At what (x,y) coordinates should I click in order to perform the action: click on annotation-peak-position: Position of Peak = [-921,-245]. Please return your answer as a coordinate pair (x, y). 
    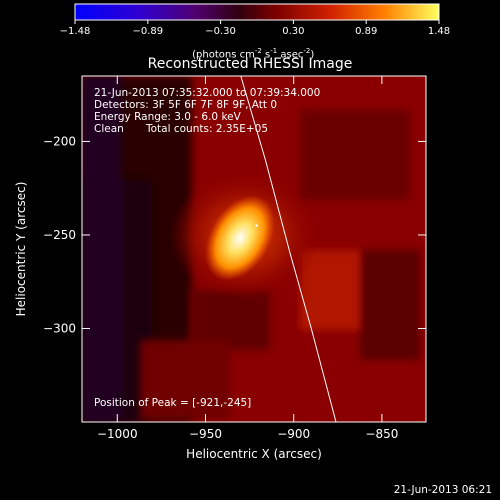
    Looking at the image, I should click on (173, 403).